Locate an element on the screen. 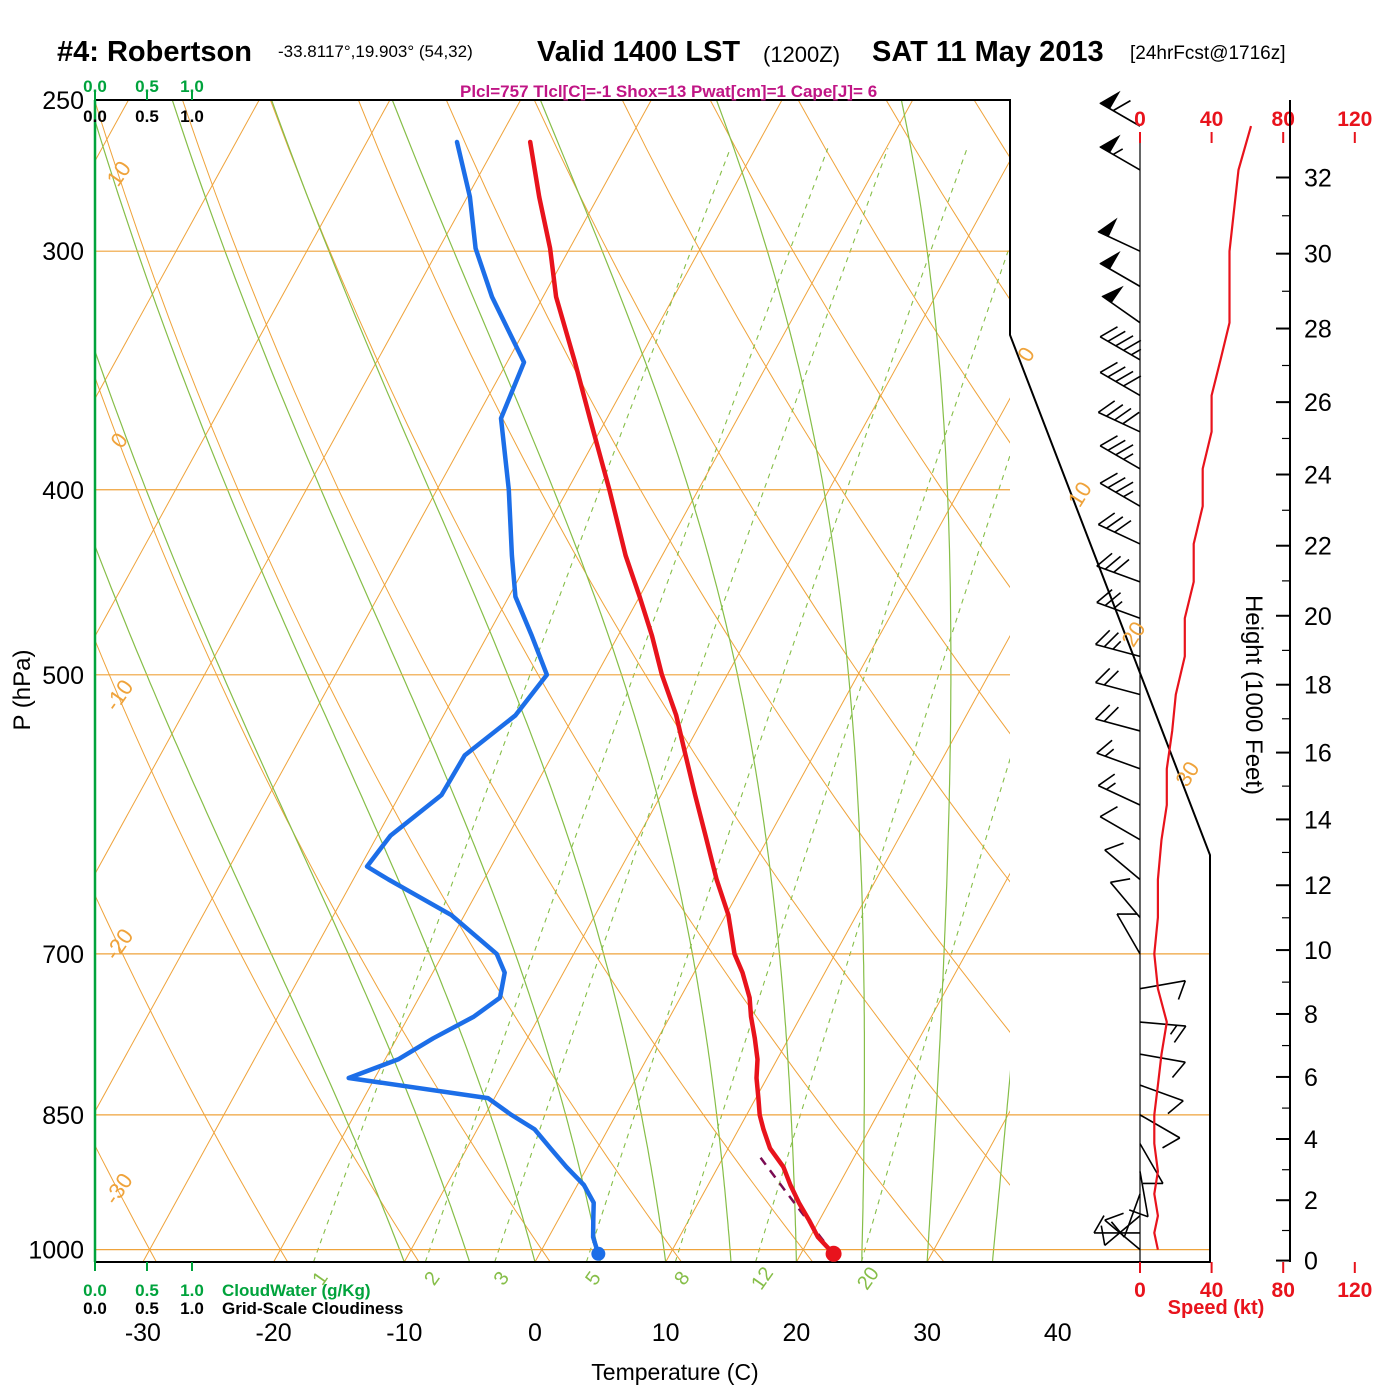  svg-text: 6 is located at coordinates (1311, 1078).